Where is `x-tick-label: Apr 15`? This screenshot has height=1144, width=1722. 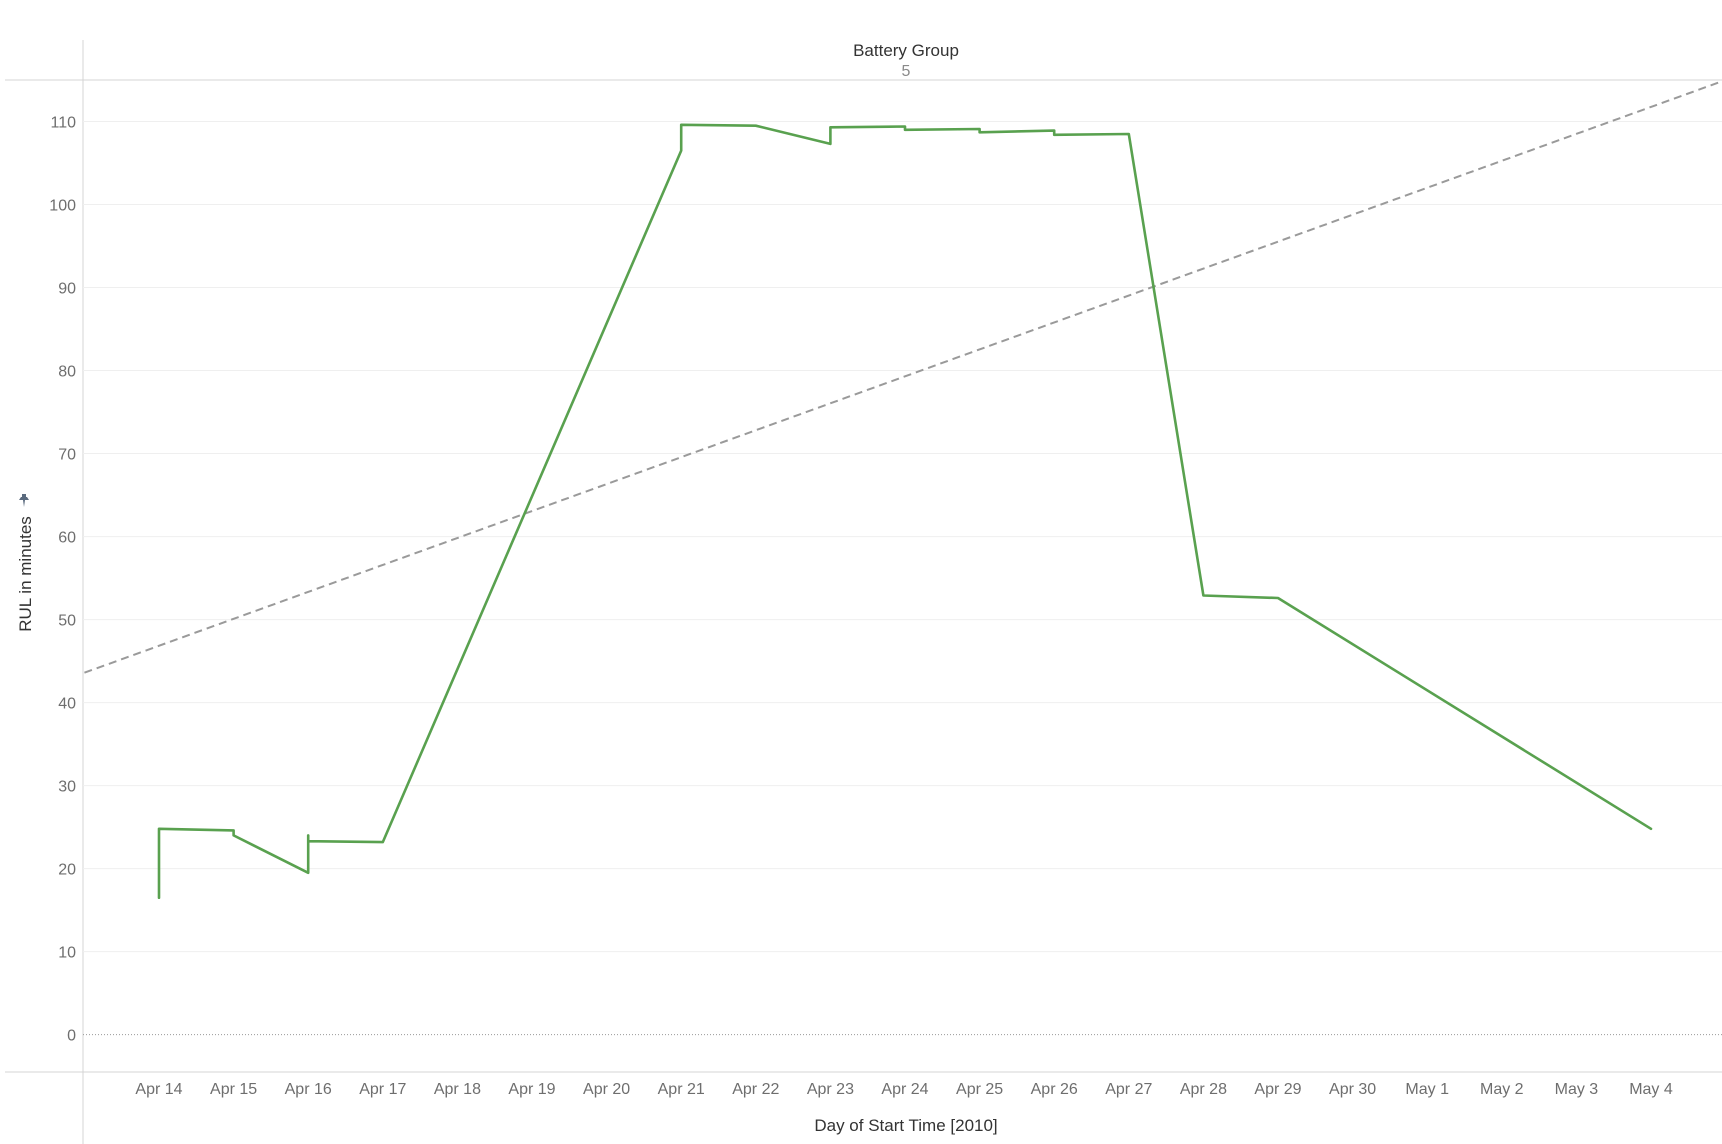 x-tick-label: Apr 15 is located at coordinates (233, 1089).